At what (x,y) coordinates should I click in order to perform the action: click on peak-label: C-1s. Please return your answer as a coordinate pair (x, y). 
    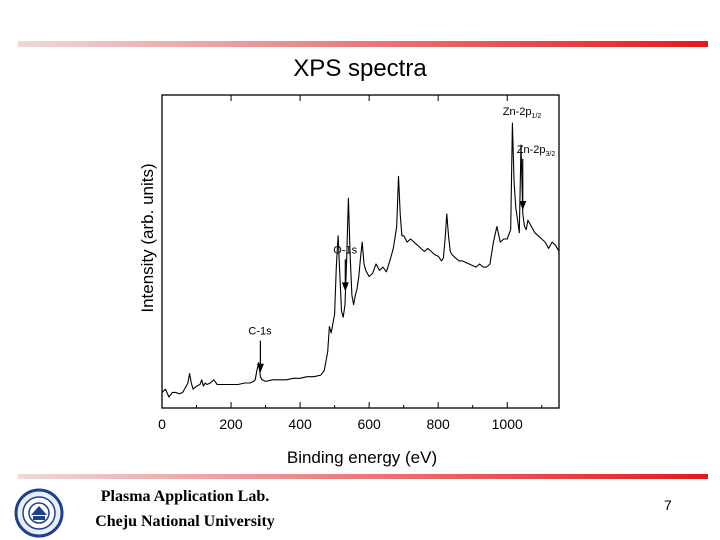
    Looking at the image, I should click on (260, 332).